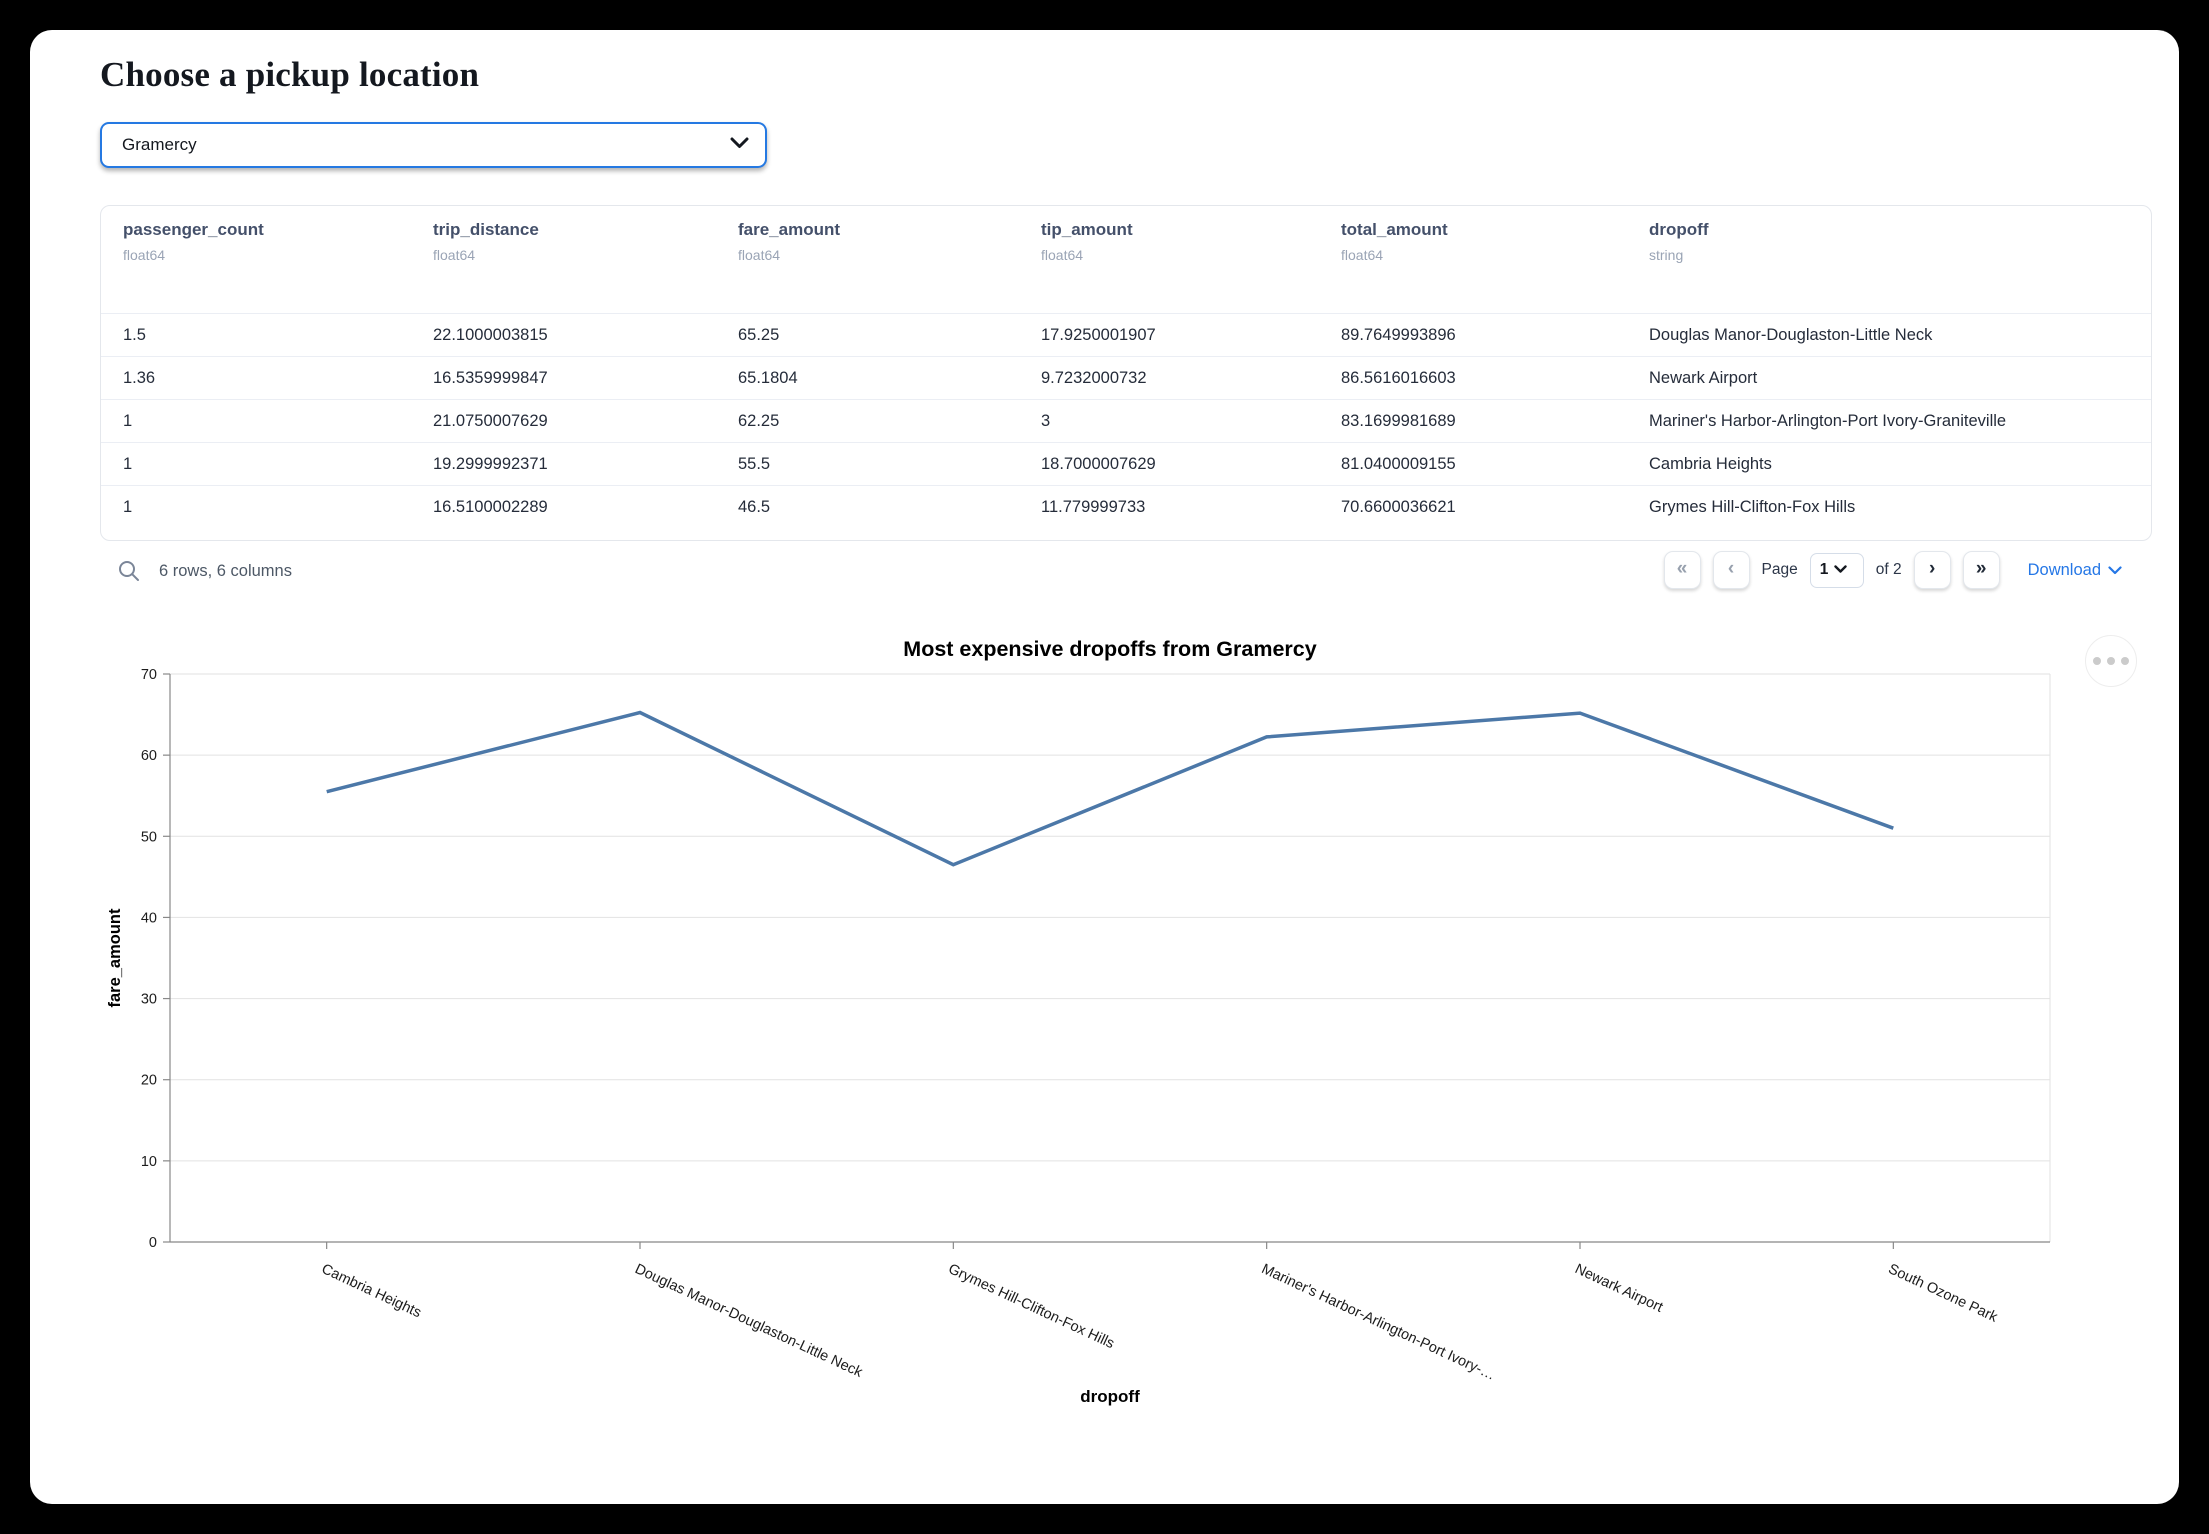 The width and height of the screenshot is (2209, 1534). I want to click on chart-title: Most expensive dropoffs from Gramercy, so click(1109, 649).